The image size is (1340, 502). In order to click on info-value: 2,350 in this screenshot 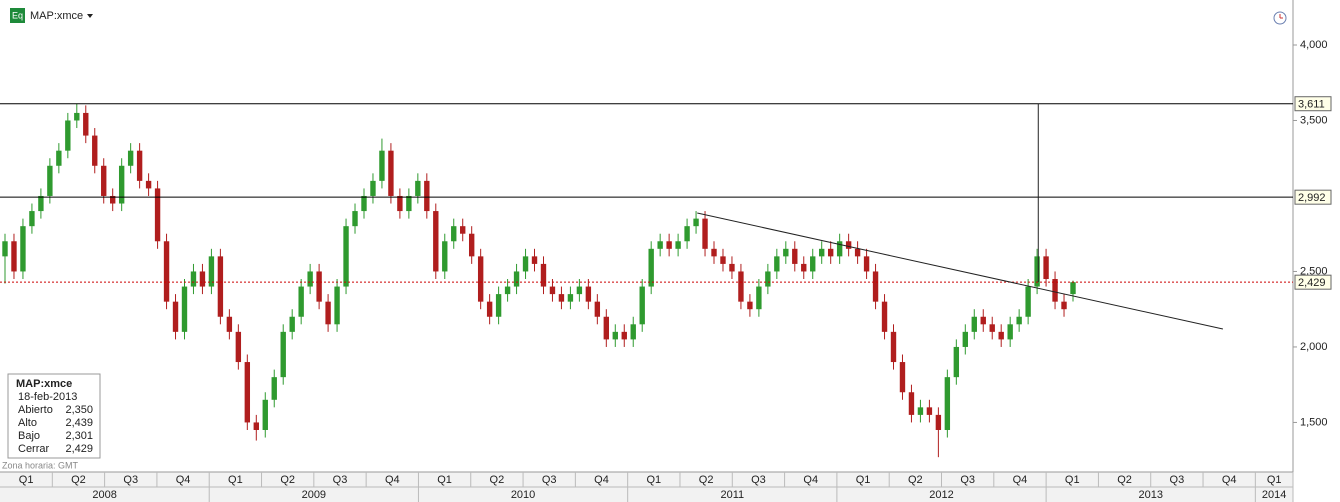, I will do `click(79, 410)`.